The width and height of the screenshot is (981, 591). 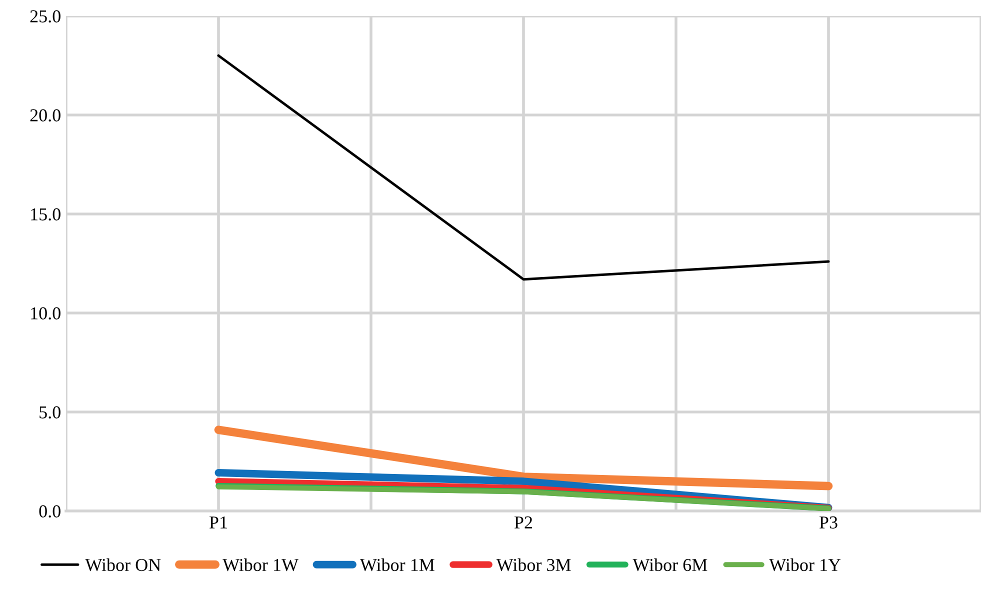 What do you see at coordinates (45, 16) in the screenshot?
I see `y-tick-label: 25.0` at bounding box center [45, 16].